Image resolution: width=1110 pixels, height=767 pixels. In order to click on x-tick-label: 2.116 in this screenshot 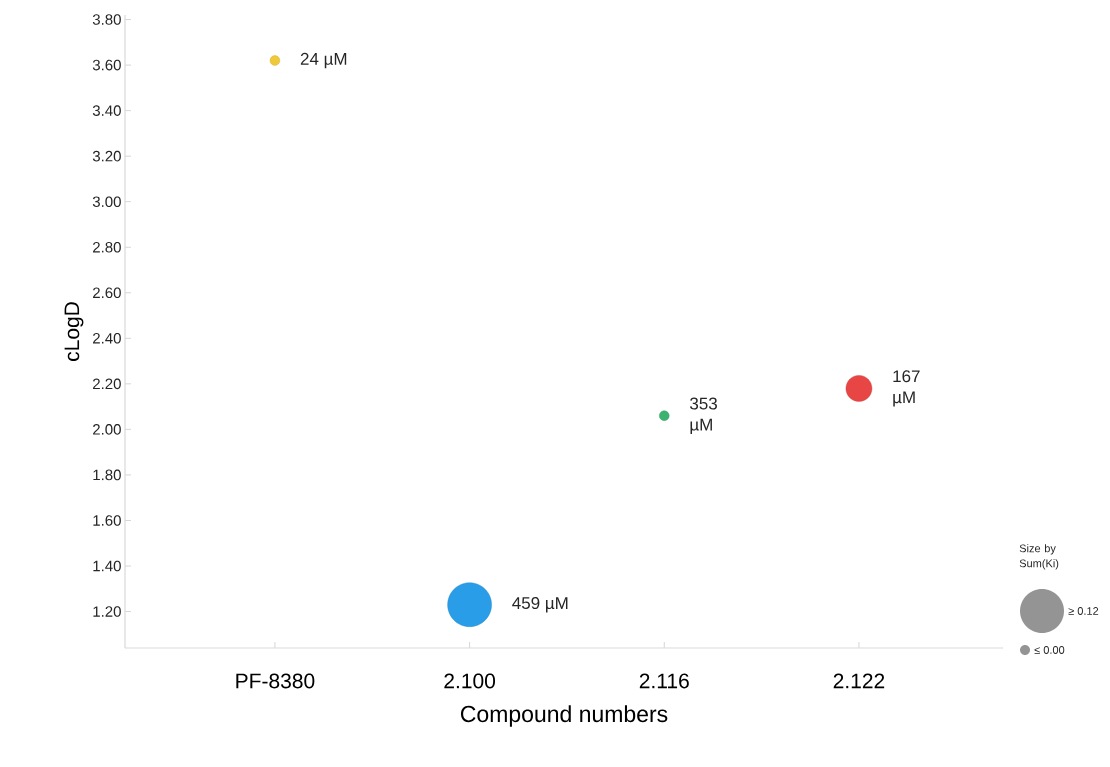, I will do `click(664, 681)`.